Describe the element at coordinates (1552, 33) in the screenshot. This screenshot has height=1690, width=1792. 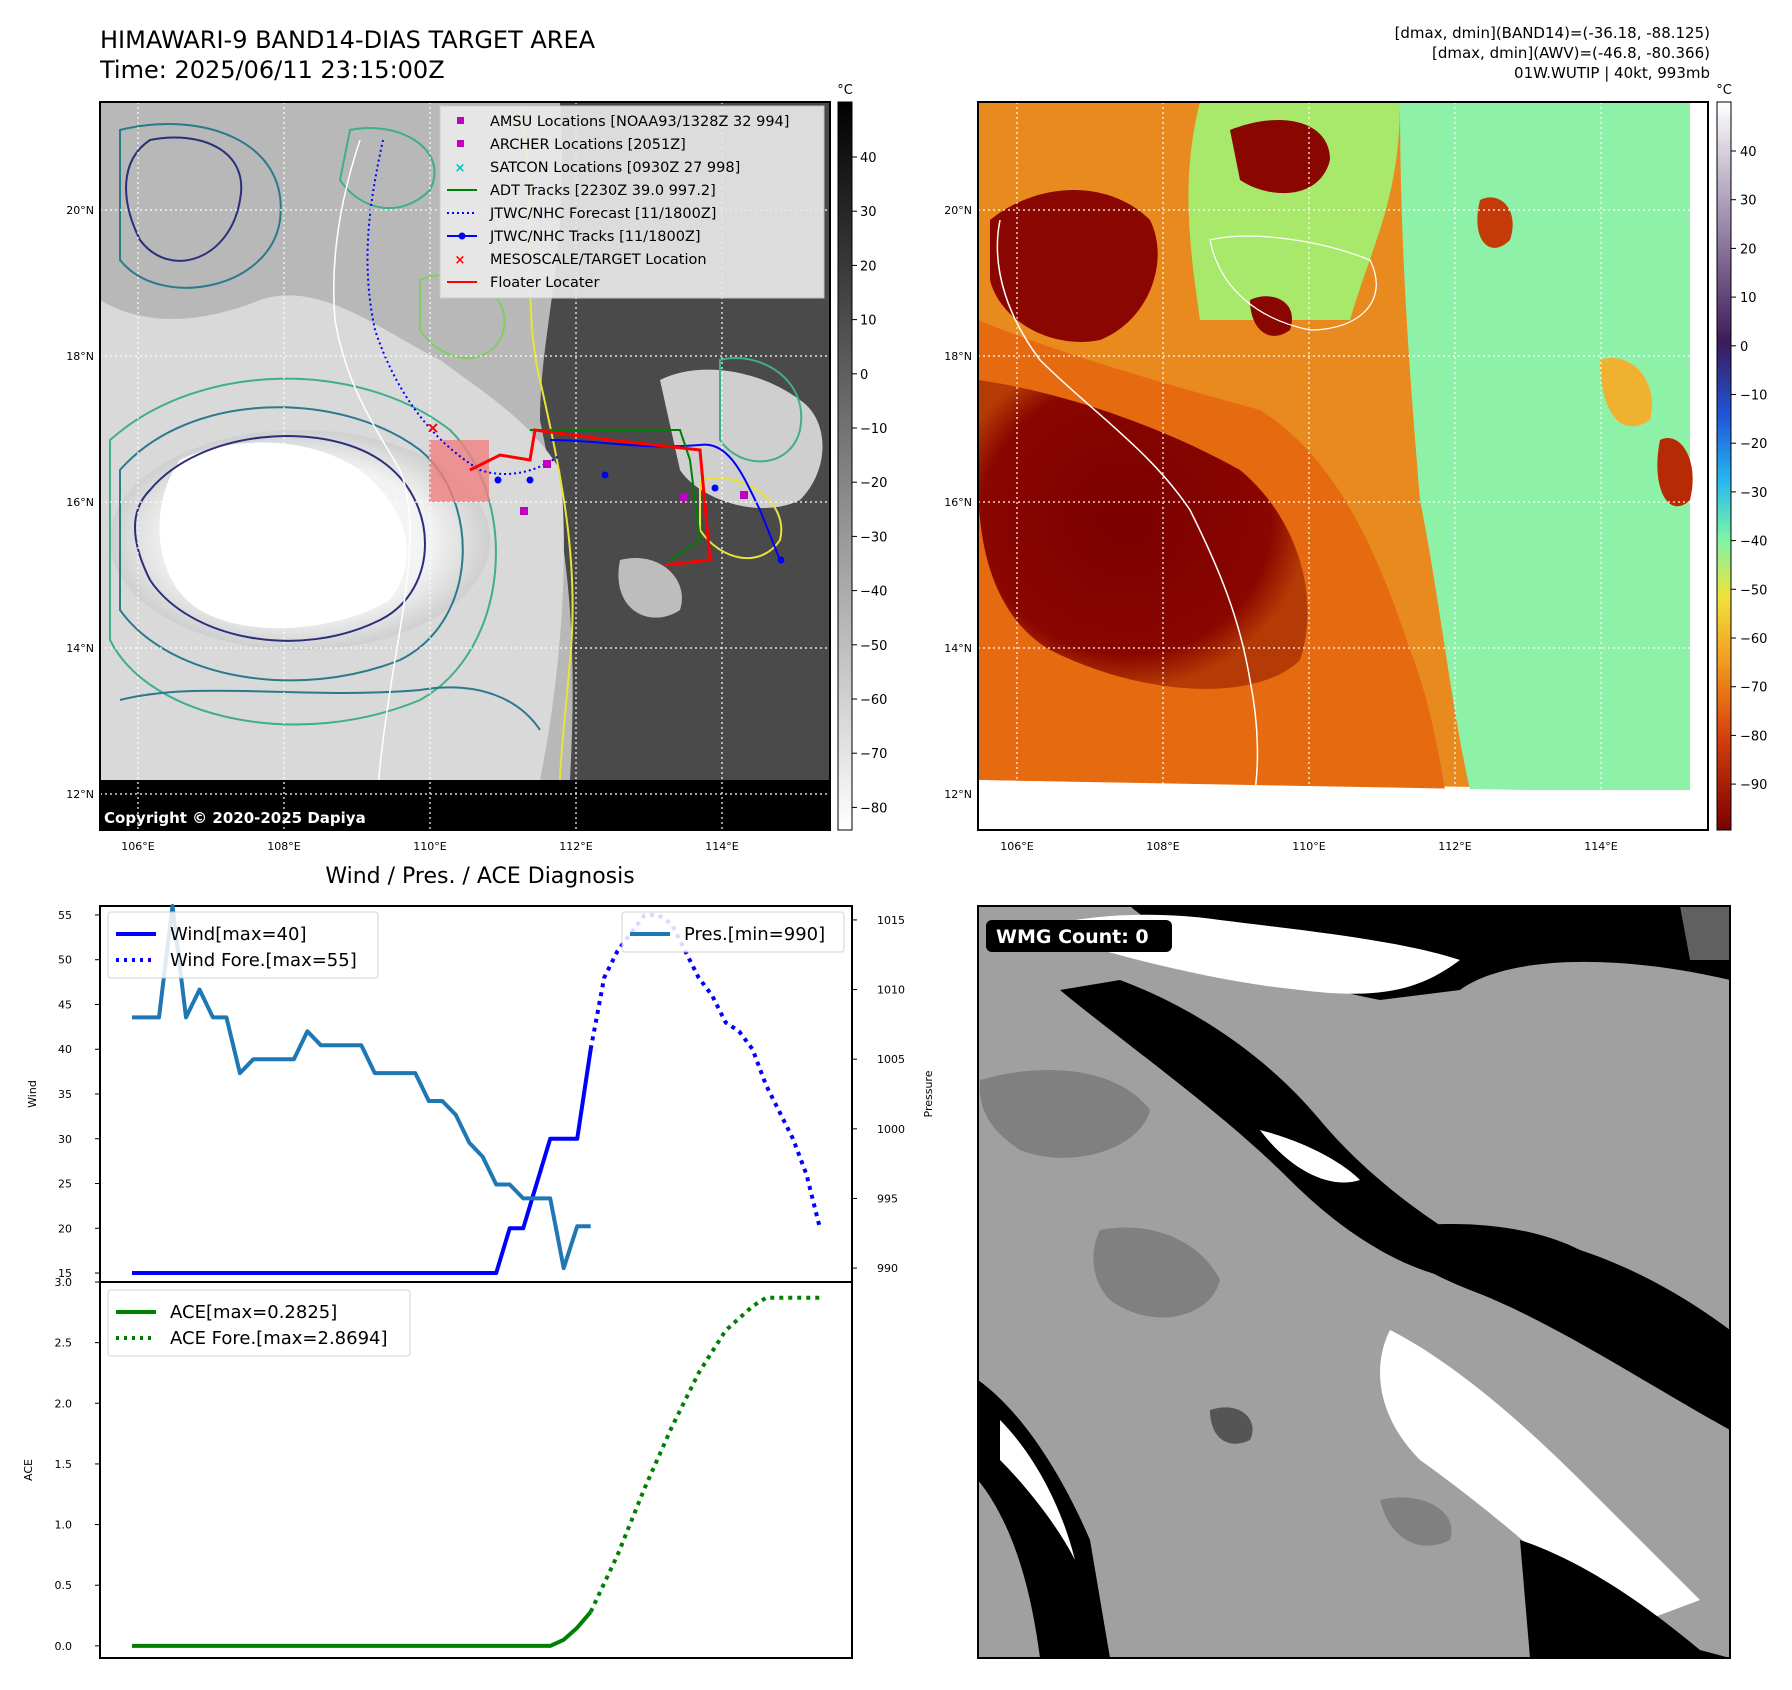
I see `band14-range-text: [dmax, dmin](BAND14)=(-36.18, -88.125)` at that location.